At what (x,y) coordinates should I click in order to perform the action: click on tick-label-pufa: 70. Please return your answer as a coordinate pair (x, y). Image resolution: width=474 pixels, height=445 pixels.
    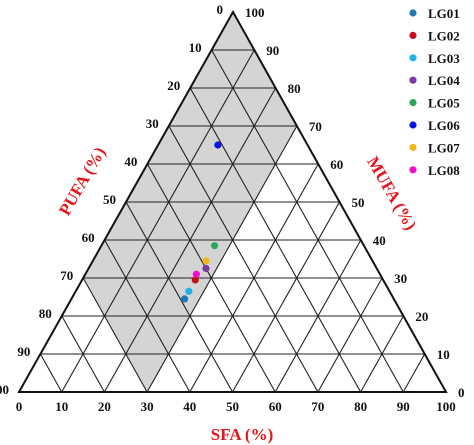
    Looking at the image, I should click on (66, 275).